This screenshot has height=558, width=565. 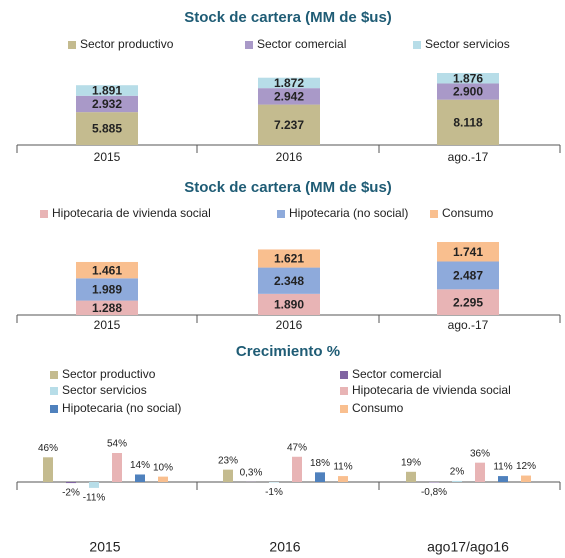 I want to click on data-label: 1.890, so click(x=289, y=305).